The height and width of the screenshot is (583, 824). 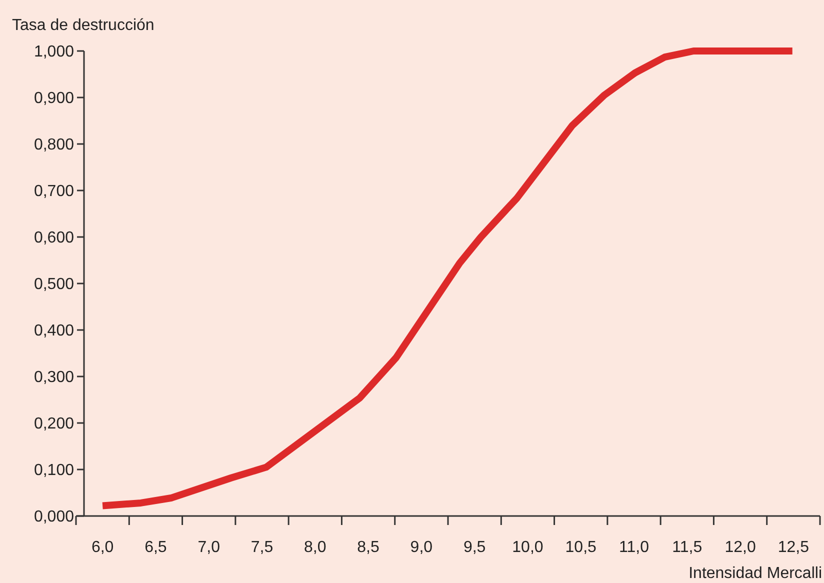 I want to click on x-tick-label: 7,5, so click(x=262, y=547).